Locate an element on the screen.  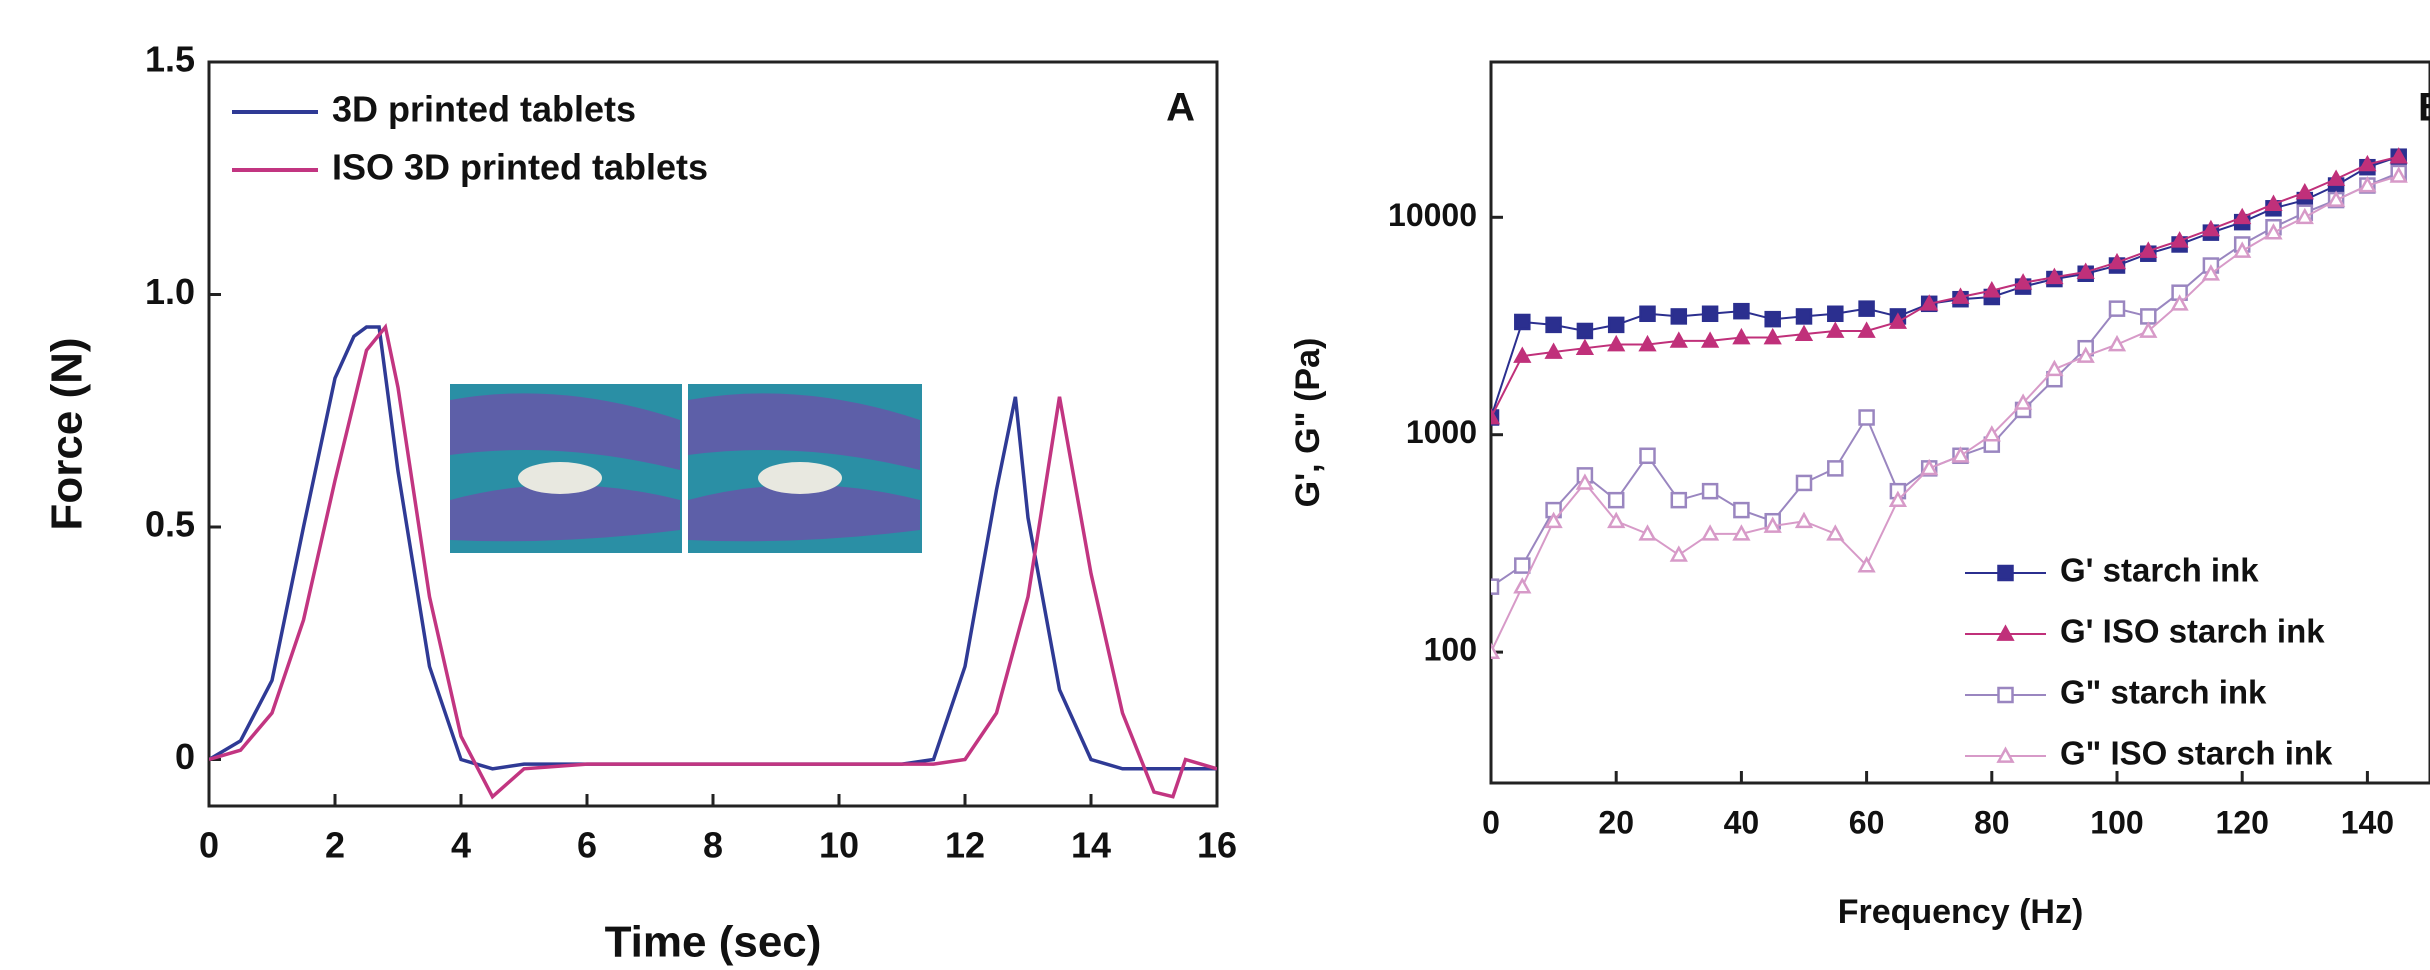
x-tick-label: 2 is located at coordinates (335, 845).